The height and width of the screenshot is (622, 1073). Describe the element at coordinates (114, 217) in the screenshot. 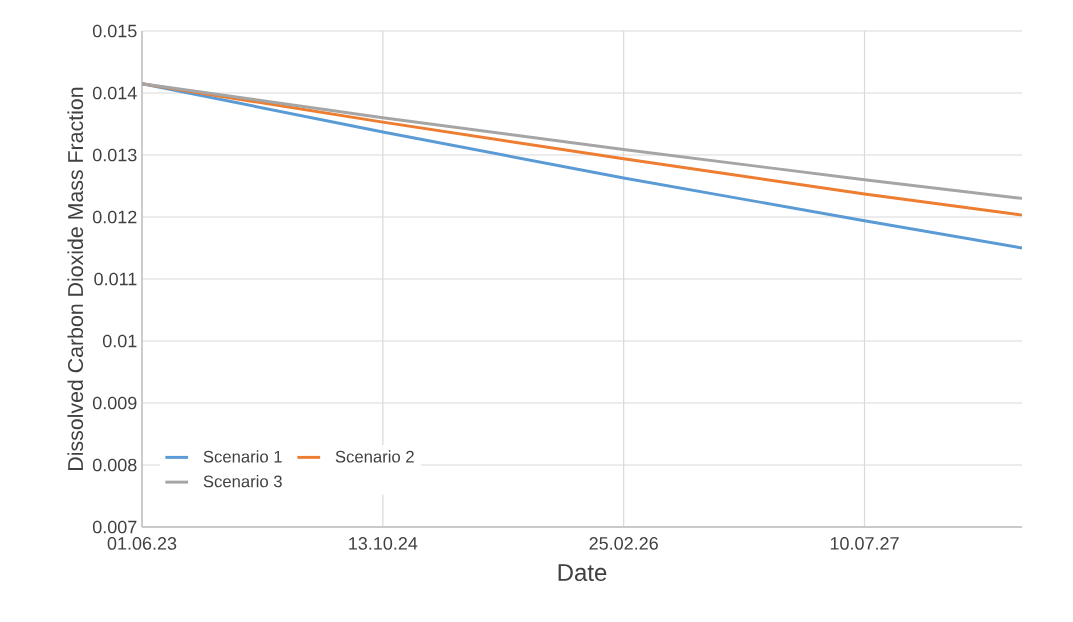

I see `y-tick-label: 0.012` at that location.